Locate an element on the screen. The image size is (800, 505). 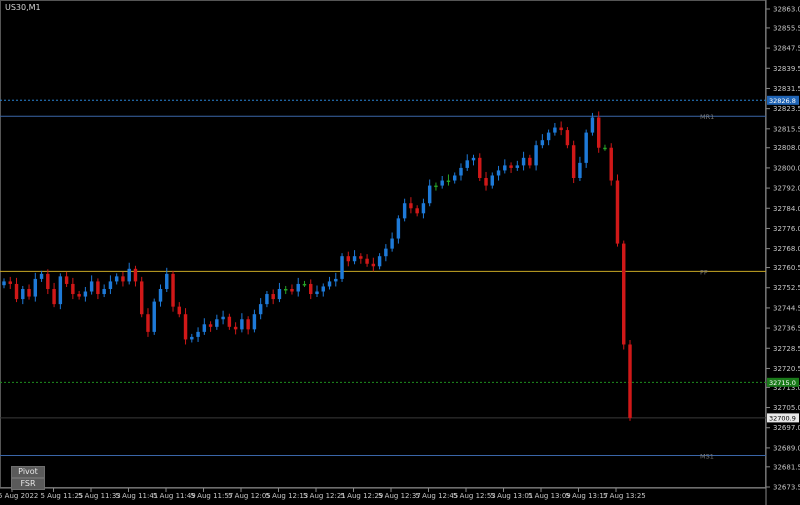
pivot-button: Pivot is located at coordinates (28, 472).